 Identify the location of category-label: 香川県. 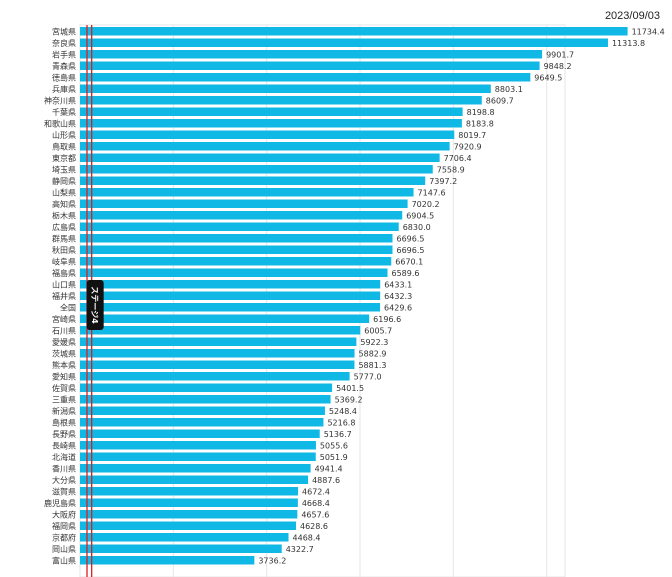
(64, 469).